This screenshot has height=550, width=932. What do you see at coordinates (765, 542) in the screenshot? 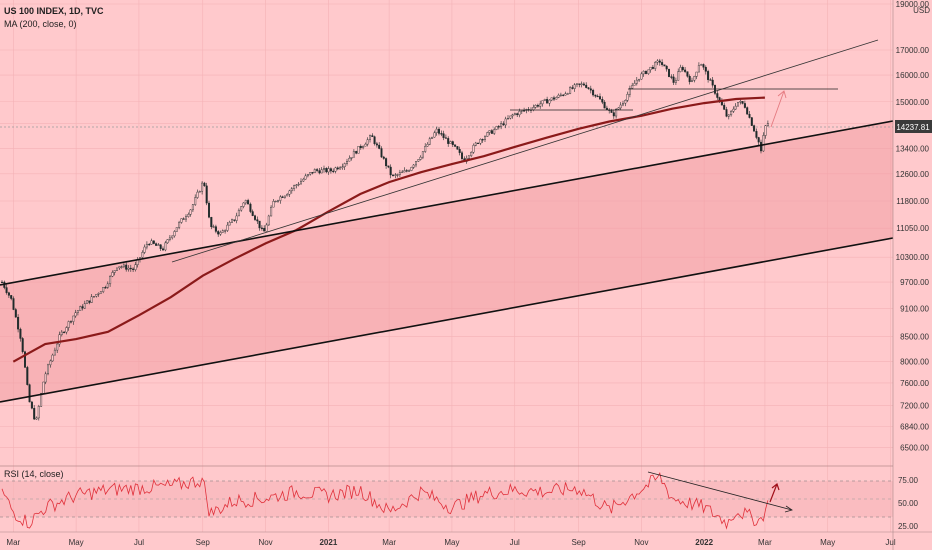
I see `x-tick-label: Mar` at bounding box center [765, 542].